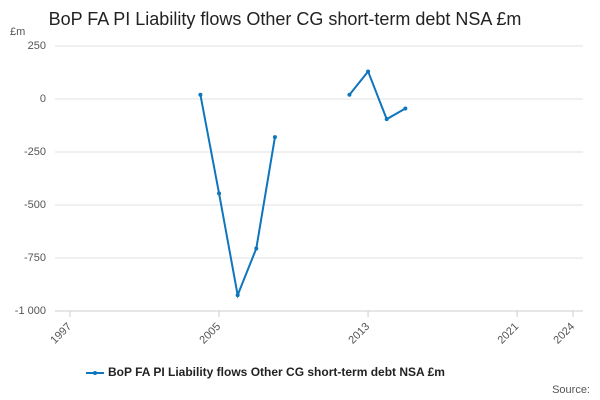  I want to click on x-tick-label: 2005, so click(210, 334).